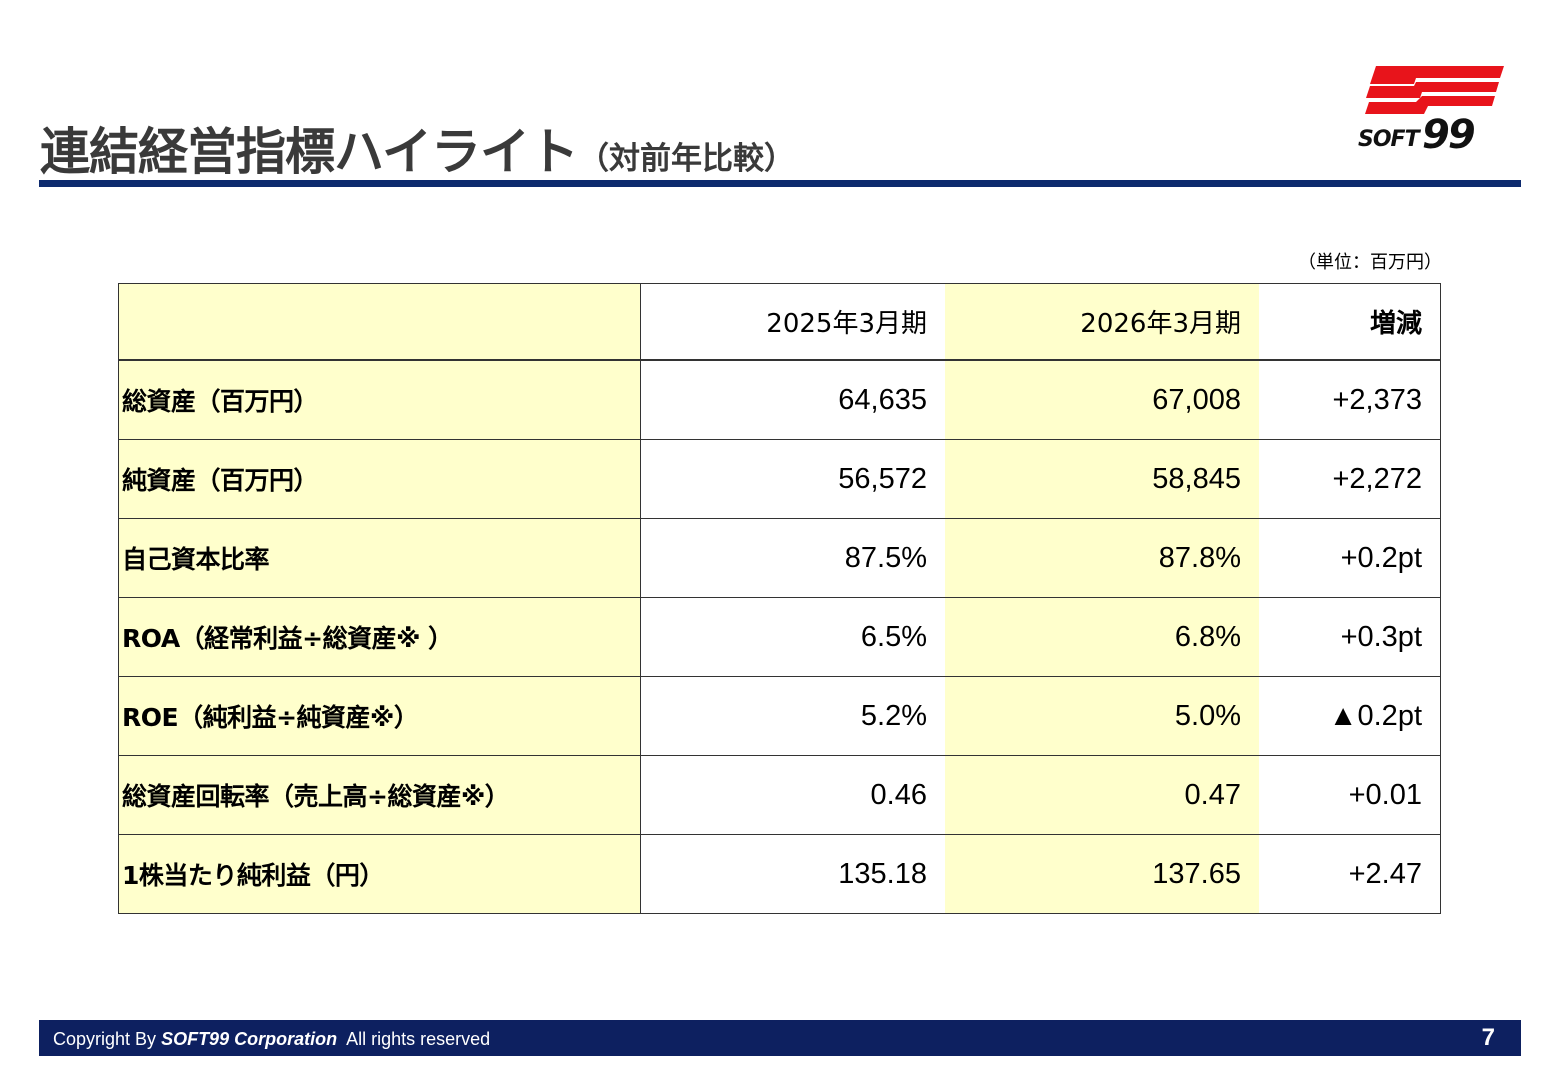 This screenshot has height=1080, width=1560. I want to click on row-change: +0.2pt, so click(1350, 558).